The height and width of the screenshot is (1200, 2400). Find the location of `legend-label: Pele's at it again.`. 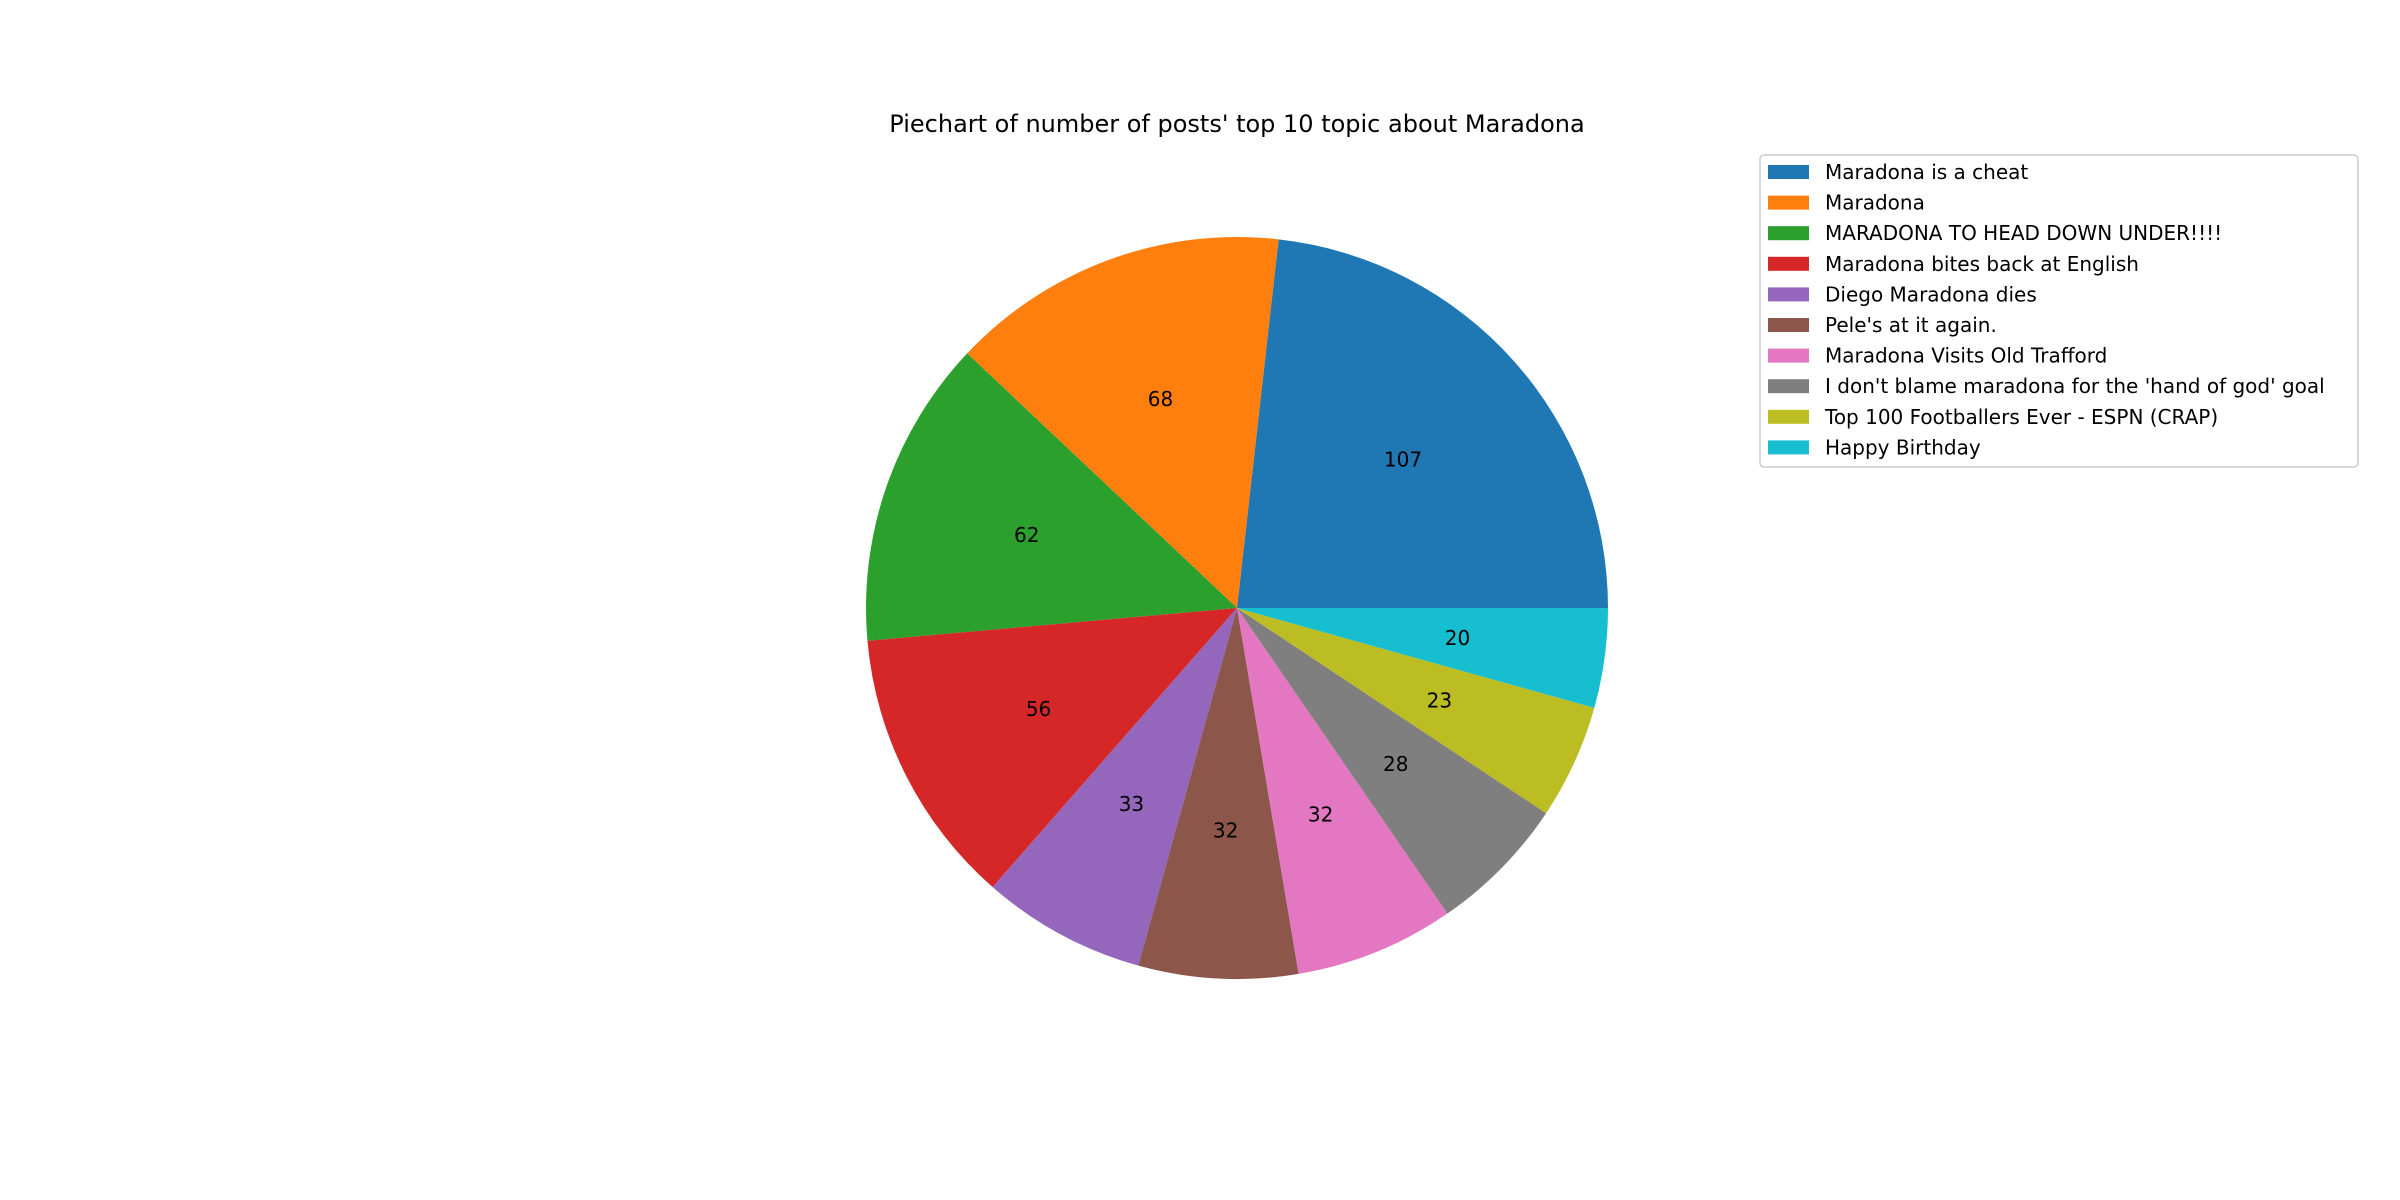

legend-label: Pele's at it again. is located at coordinates (1911, 325).